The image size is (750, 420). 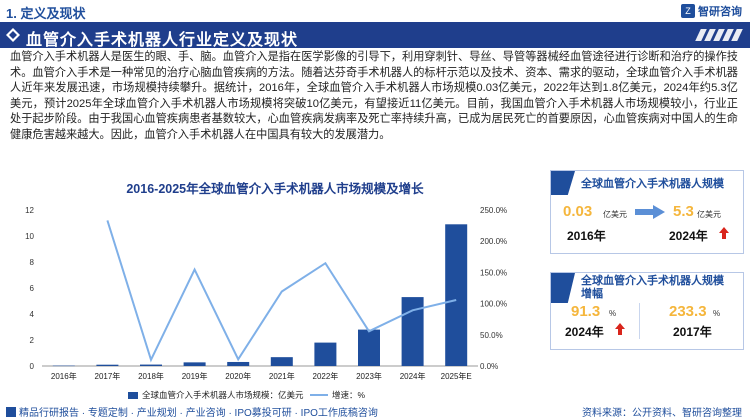 What do you see at coordinates (326, 376) in the screenshot?
I see `x-tick-label: 2022年` at bounding box center [326, 376].